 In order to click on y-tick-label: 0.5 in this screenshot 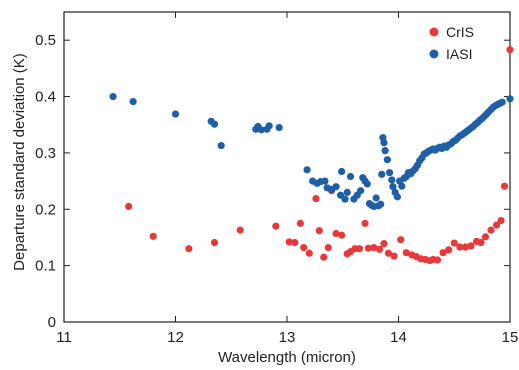, I will do `click(45, 40)`.